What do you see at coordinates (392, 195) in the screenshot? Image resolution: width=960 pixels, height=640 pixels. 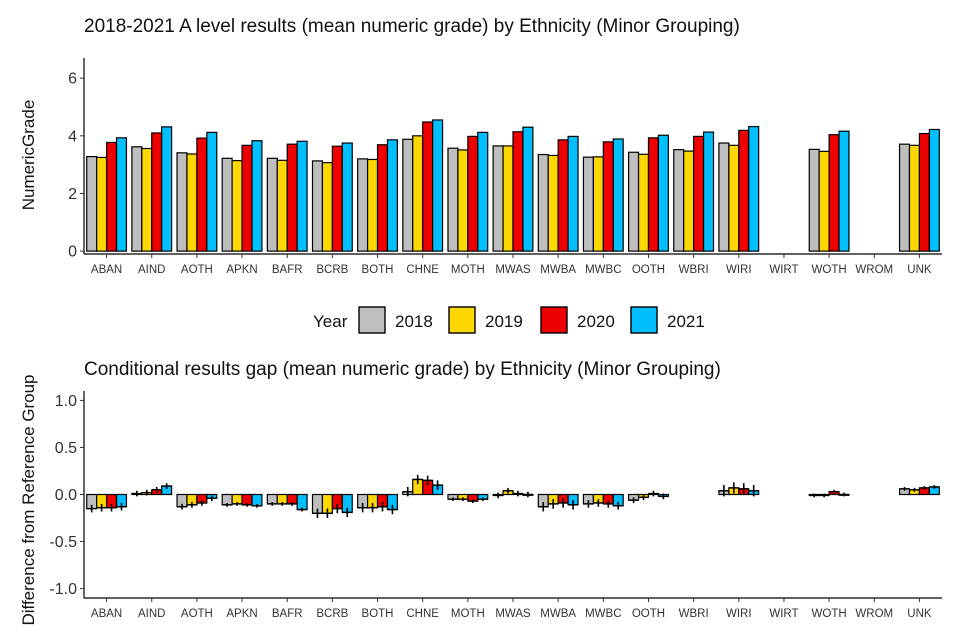 I see `top-chart-bar-both-2021` at bounding box center [392, 195].